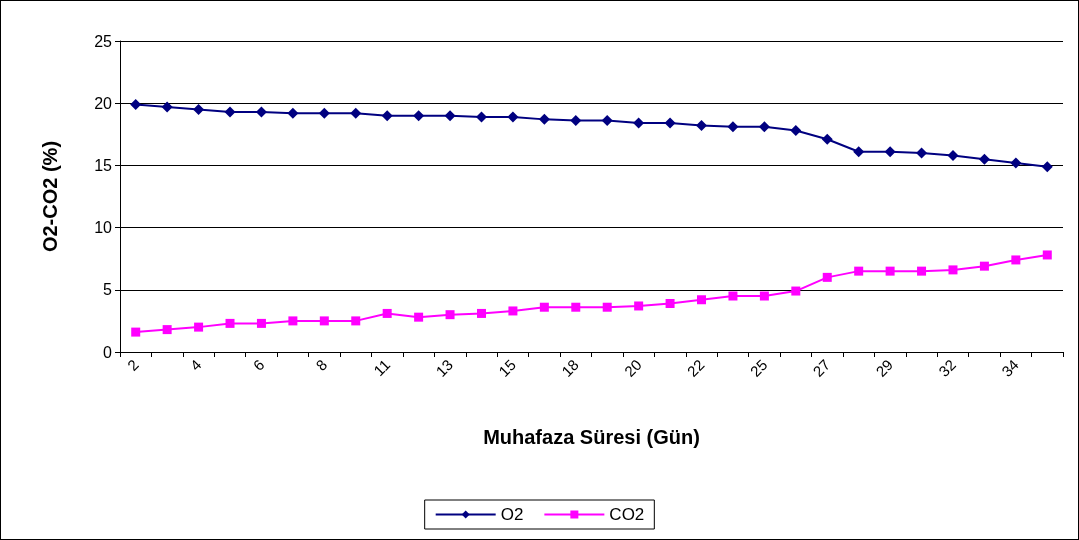 This screenshot has height=540, width=1079. Describe the element at coordinates (695, 367) in the screenshot. I see `x-tick-label: 22` at that location.